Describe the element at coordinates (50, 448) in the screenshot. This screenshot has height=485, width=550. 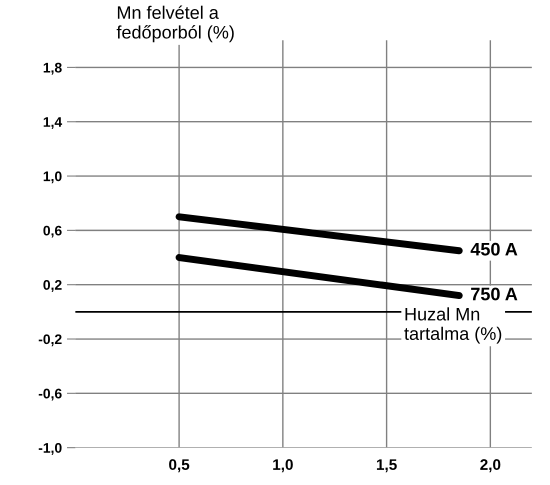
I see `y-tick-label: -1,0` at that location.